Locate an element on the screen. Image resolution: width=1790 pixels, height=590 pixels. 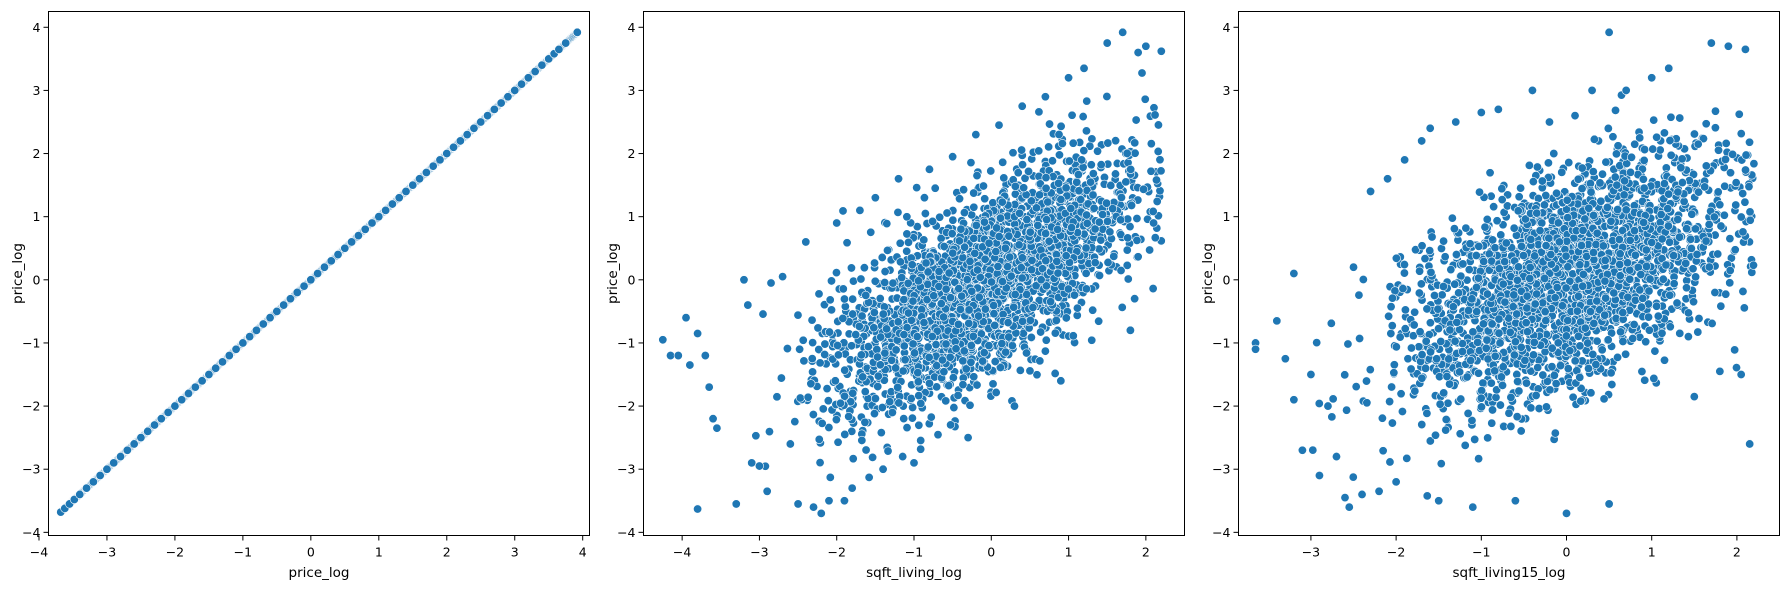
y-tick-label: −3 is located at coordinates (31, 469).